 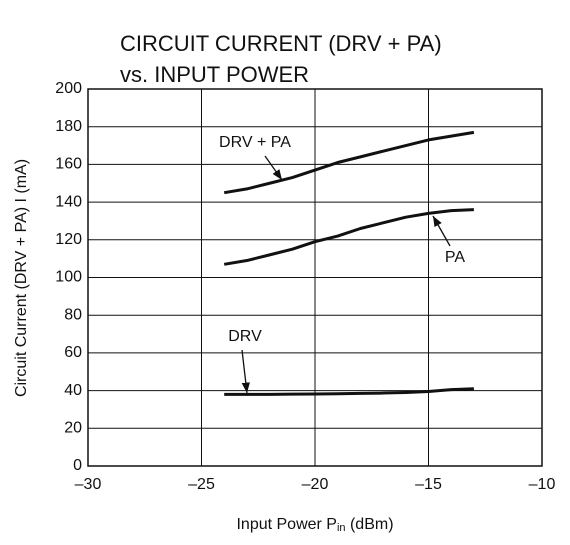 What do you see at coordinates (214, 74) in the screenshot?
I see `chart-title: vs. INPUT POWER` at bounding box center [214, 74].